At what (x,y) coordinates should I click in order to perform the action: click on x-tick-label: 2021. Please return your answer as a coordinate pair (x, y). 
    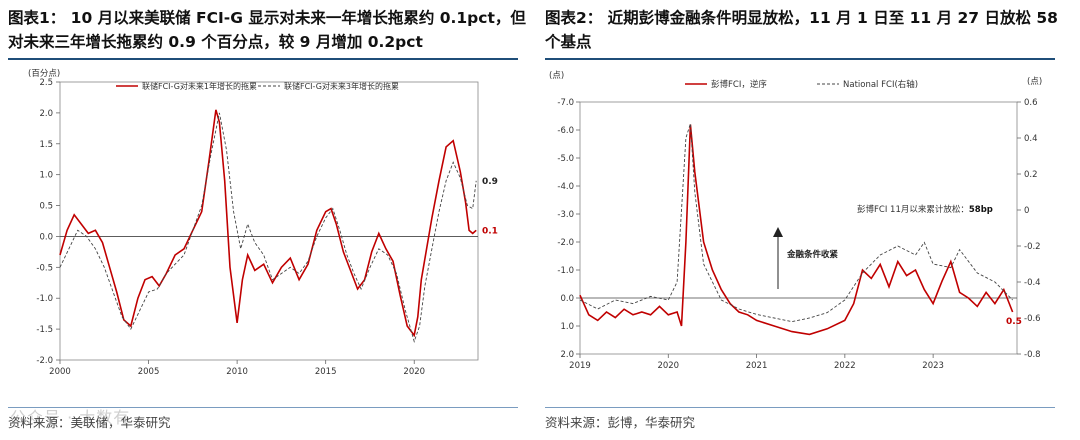
    Looking at the image, I should click on (757, 366).